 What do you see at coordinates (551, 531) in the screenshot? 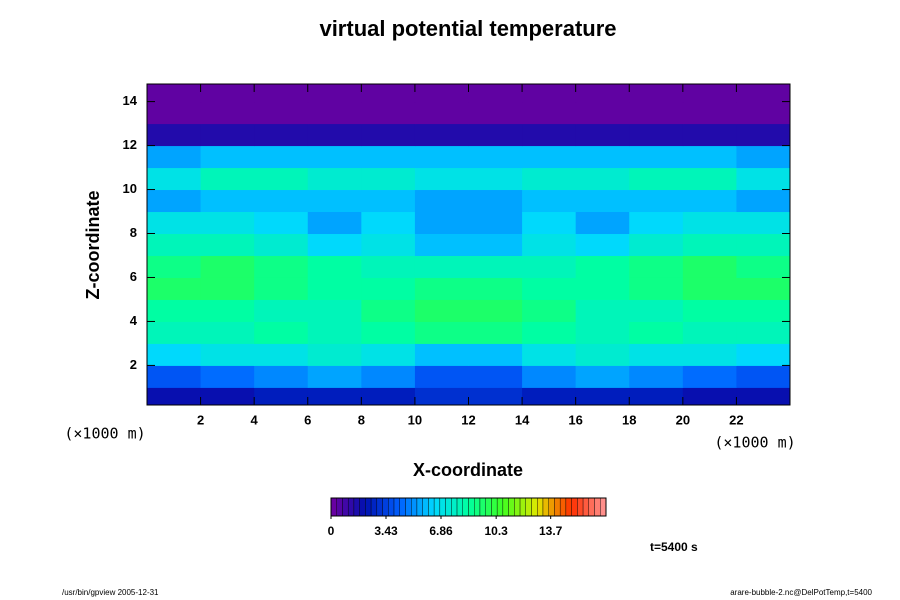
I see `colorbar-tick-label: 13.7` at bounding box center [551, 531].